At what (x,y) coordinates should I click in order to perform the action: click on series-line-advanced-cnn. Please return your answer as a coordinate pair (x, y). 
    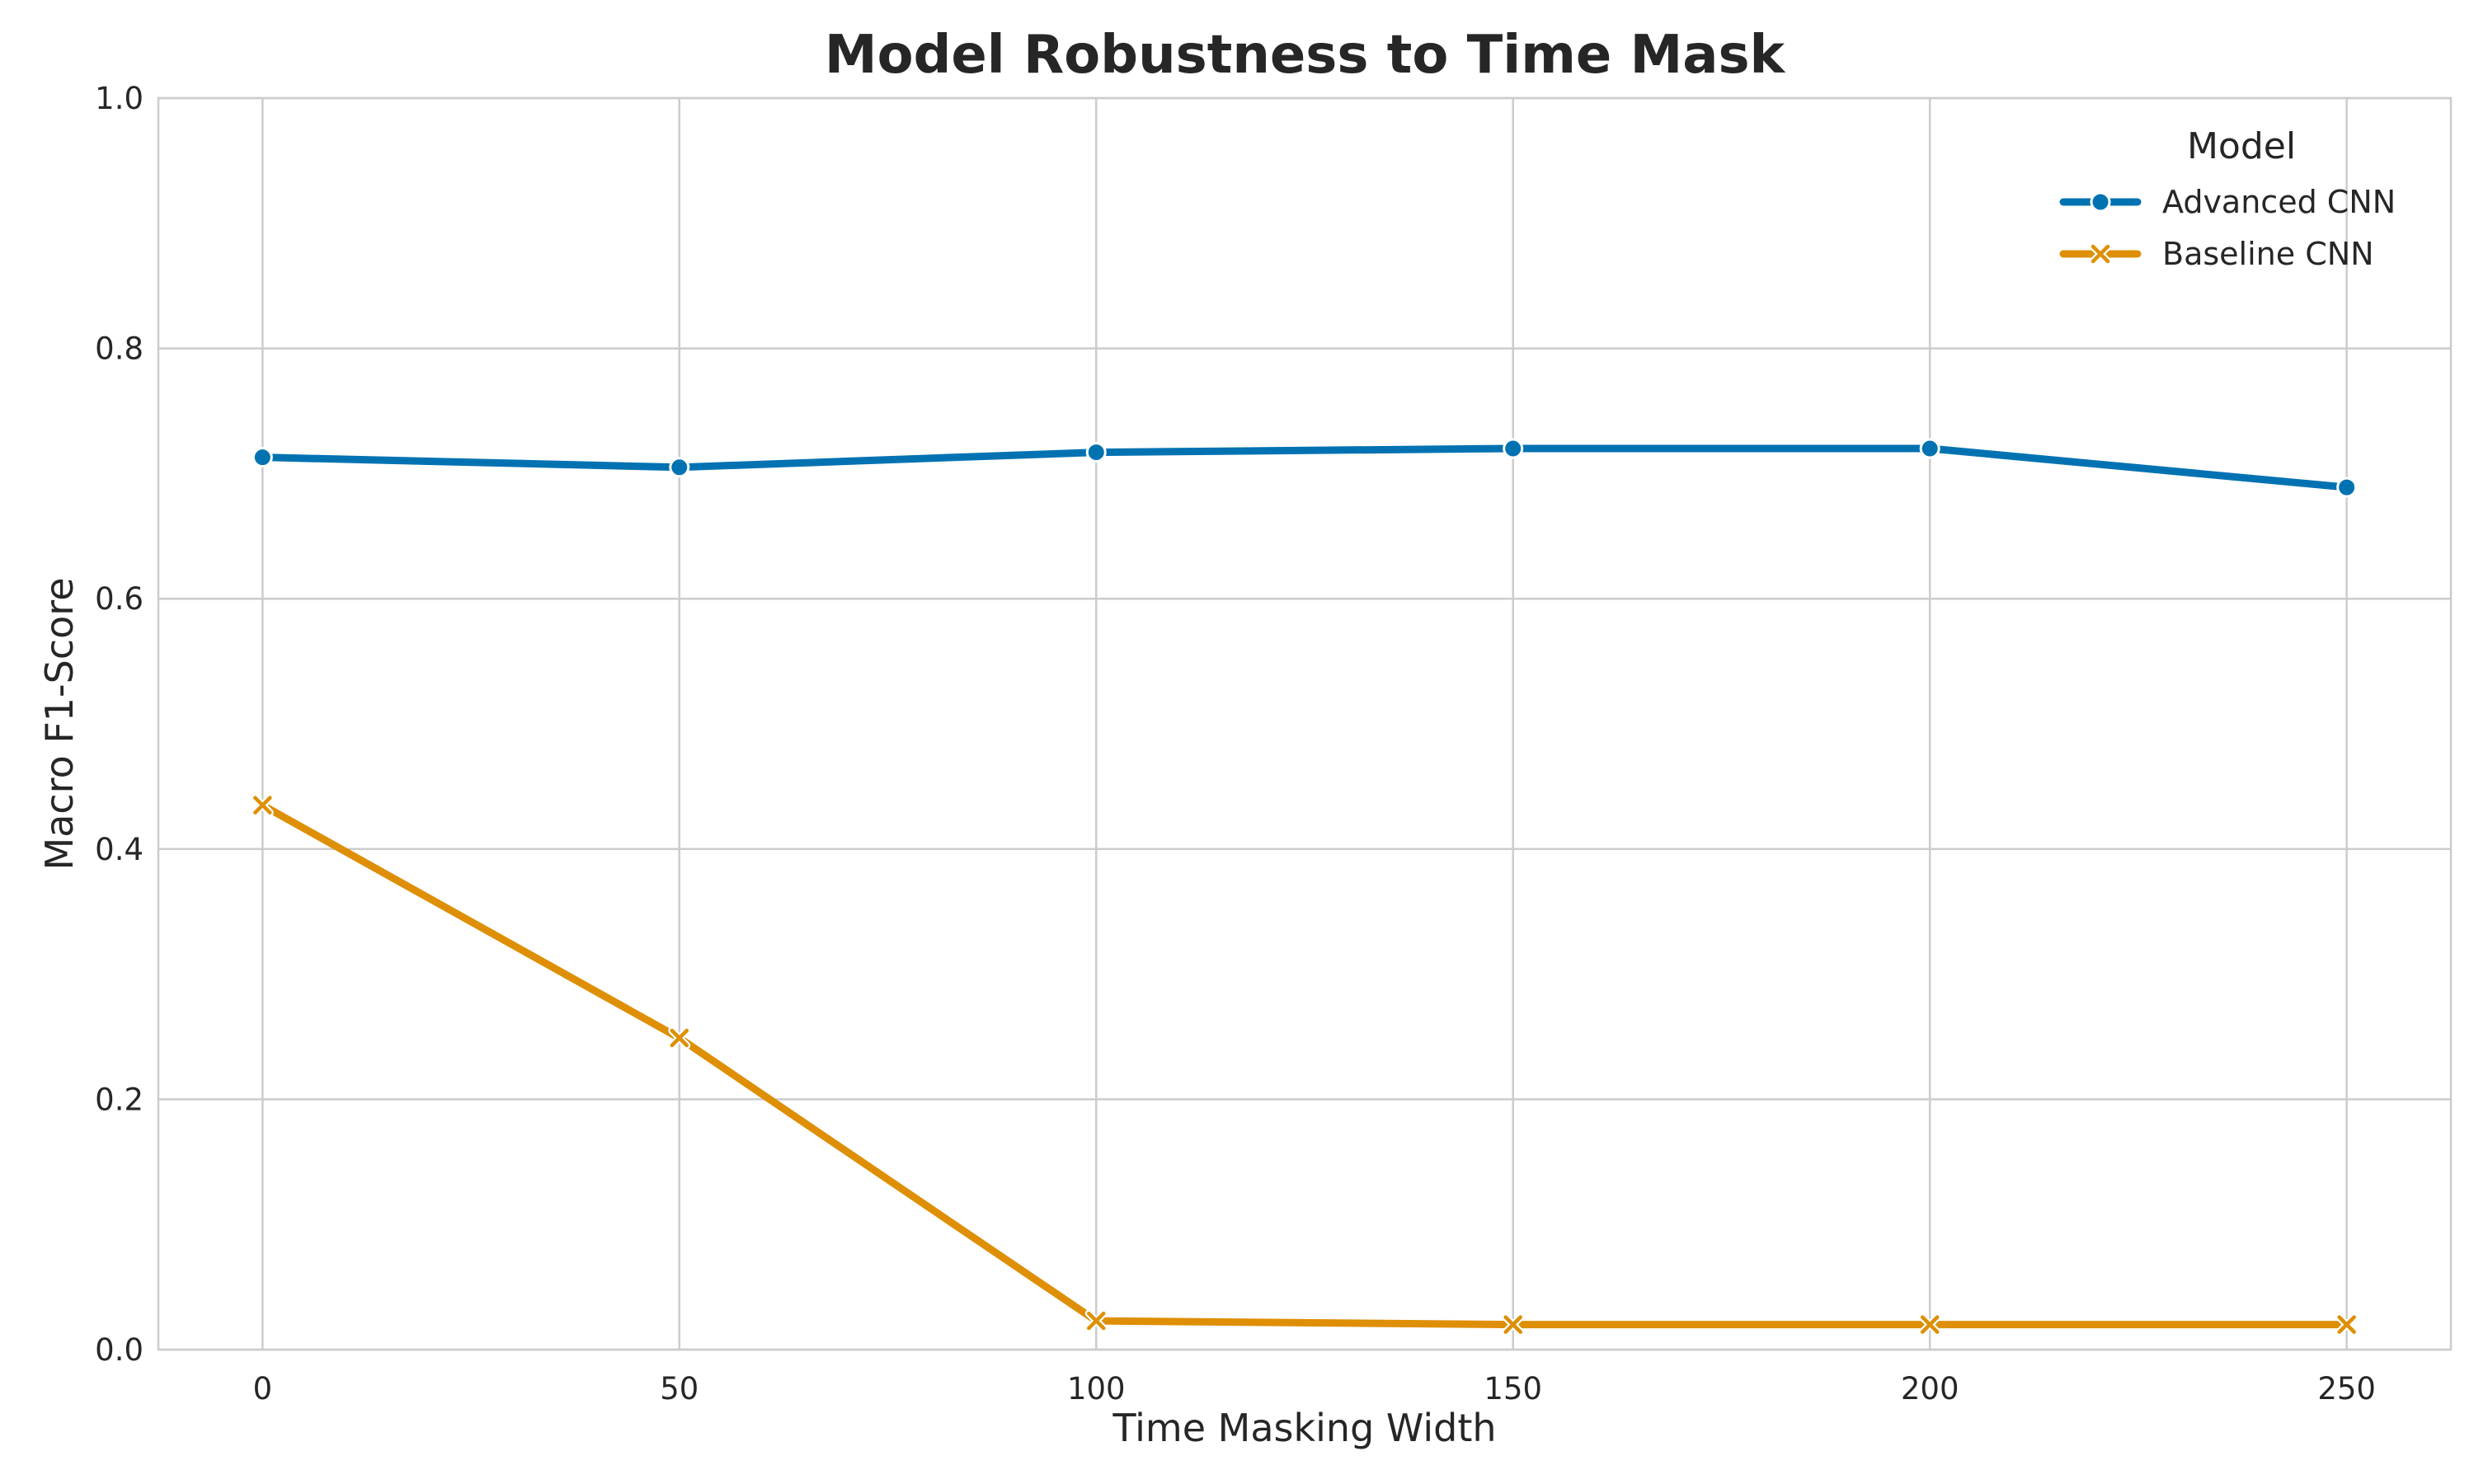
    Looking at the image, I should click on (1304, 468).